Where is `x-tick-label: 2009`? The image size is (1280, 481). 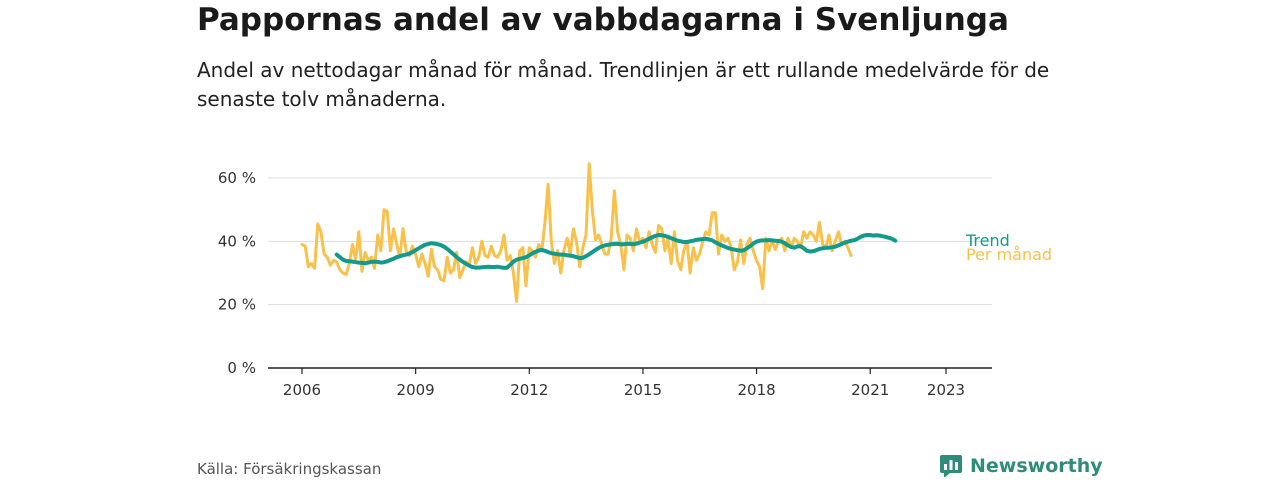 x-tick-label: 2009 is located at coordinates (416, 390).